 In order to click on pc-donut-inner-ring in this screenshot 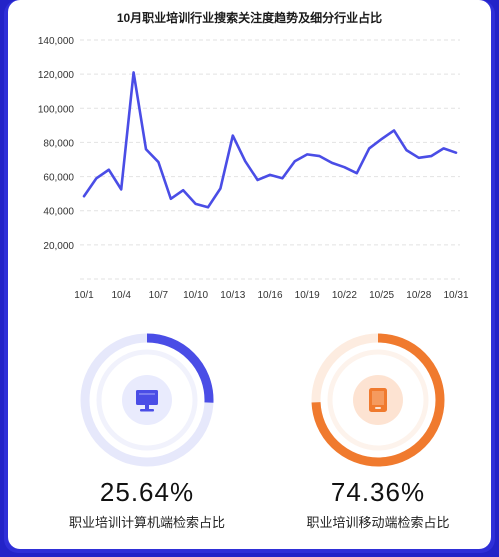, I will do `click(147, 400)`.